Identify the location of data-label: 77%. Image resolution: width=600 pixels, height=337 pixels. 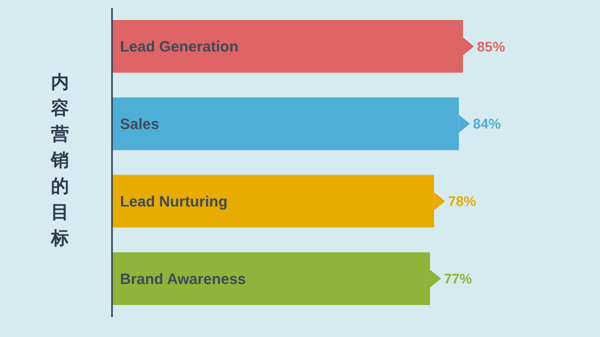
(458, 278).